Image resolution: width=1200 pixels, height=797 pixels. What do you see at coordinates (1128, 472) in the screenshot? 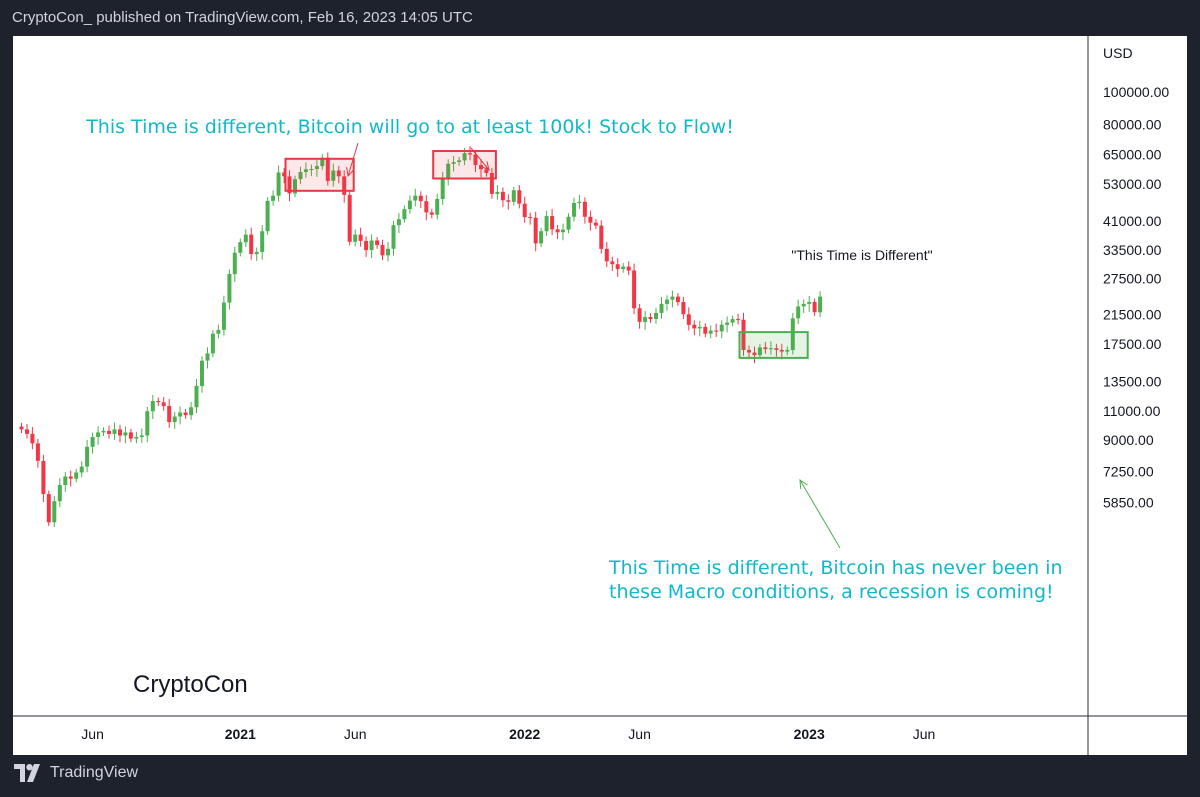
I see `y-tick-label: 7250.00` at bounding box center [1128, 472].